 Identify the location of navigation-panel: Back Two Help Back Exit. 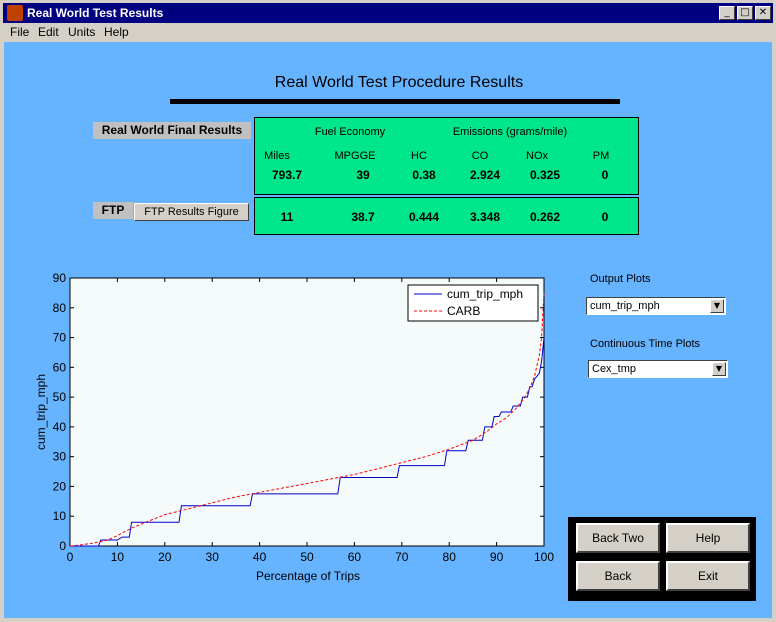
(662, 559).